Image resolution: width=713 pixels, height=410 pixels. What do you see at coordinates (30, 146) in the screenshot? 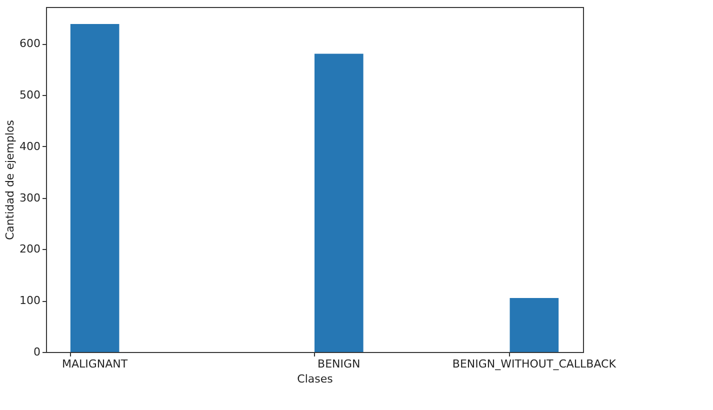
I see `y-tick-label: 400` at bounding box center [30, 146].